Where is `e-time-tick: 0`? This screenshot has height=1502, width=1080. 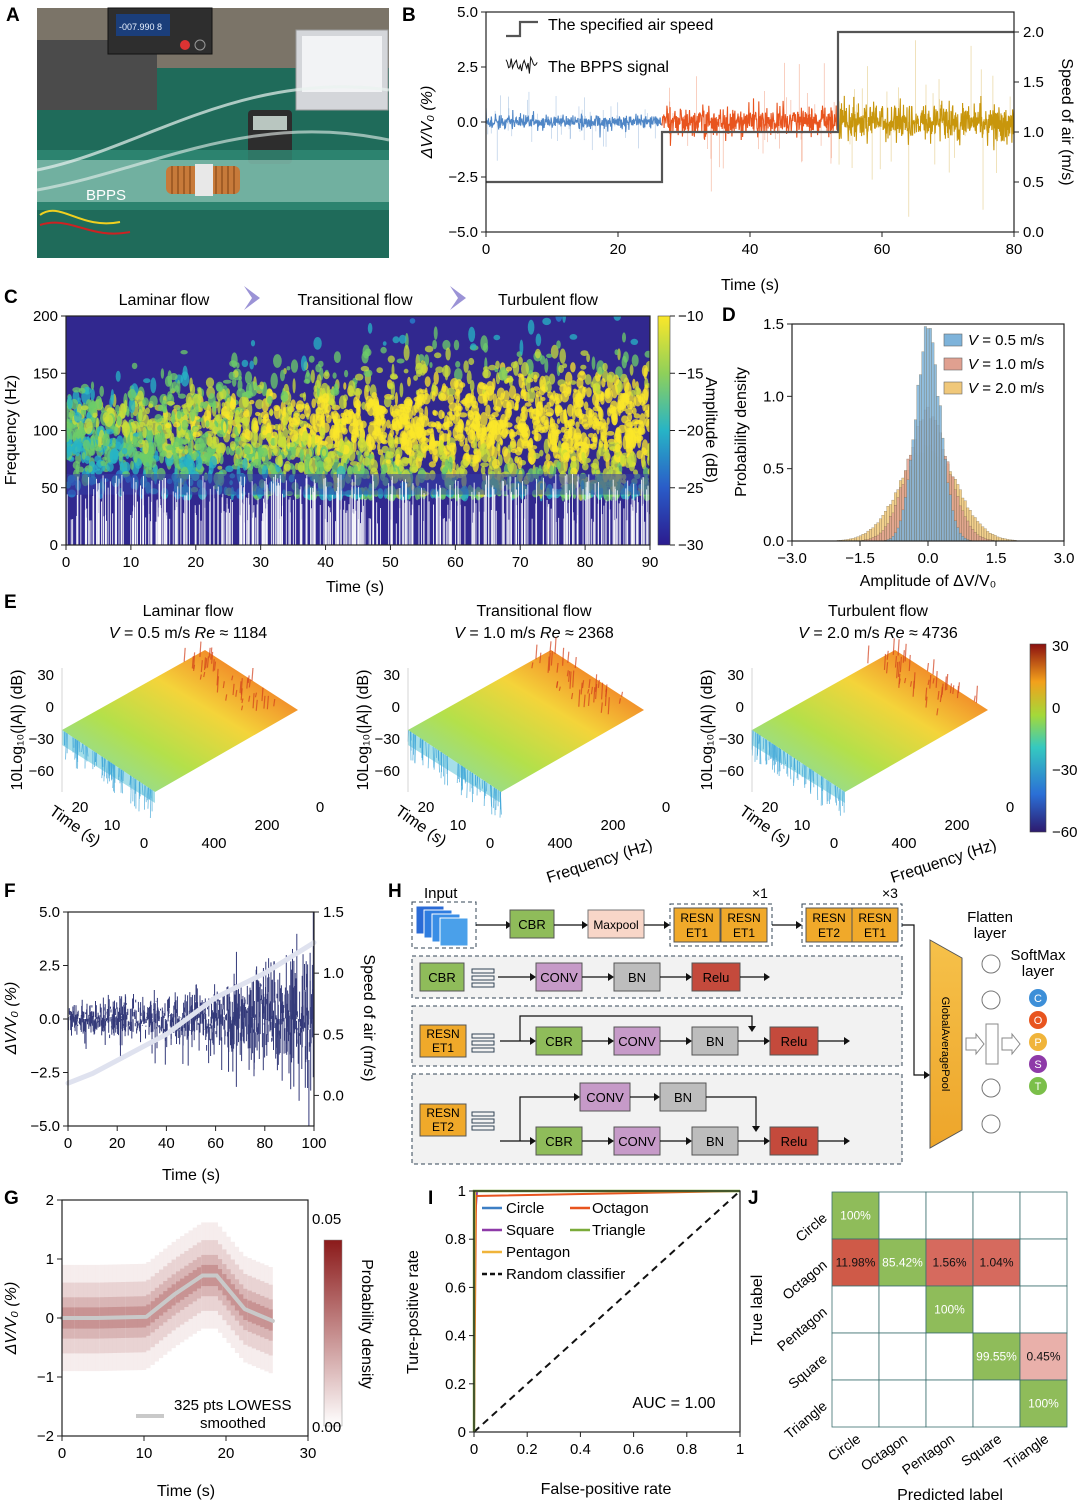
e-time-tick: 0 is located at coordinates (834, 843).